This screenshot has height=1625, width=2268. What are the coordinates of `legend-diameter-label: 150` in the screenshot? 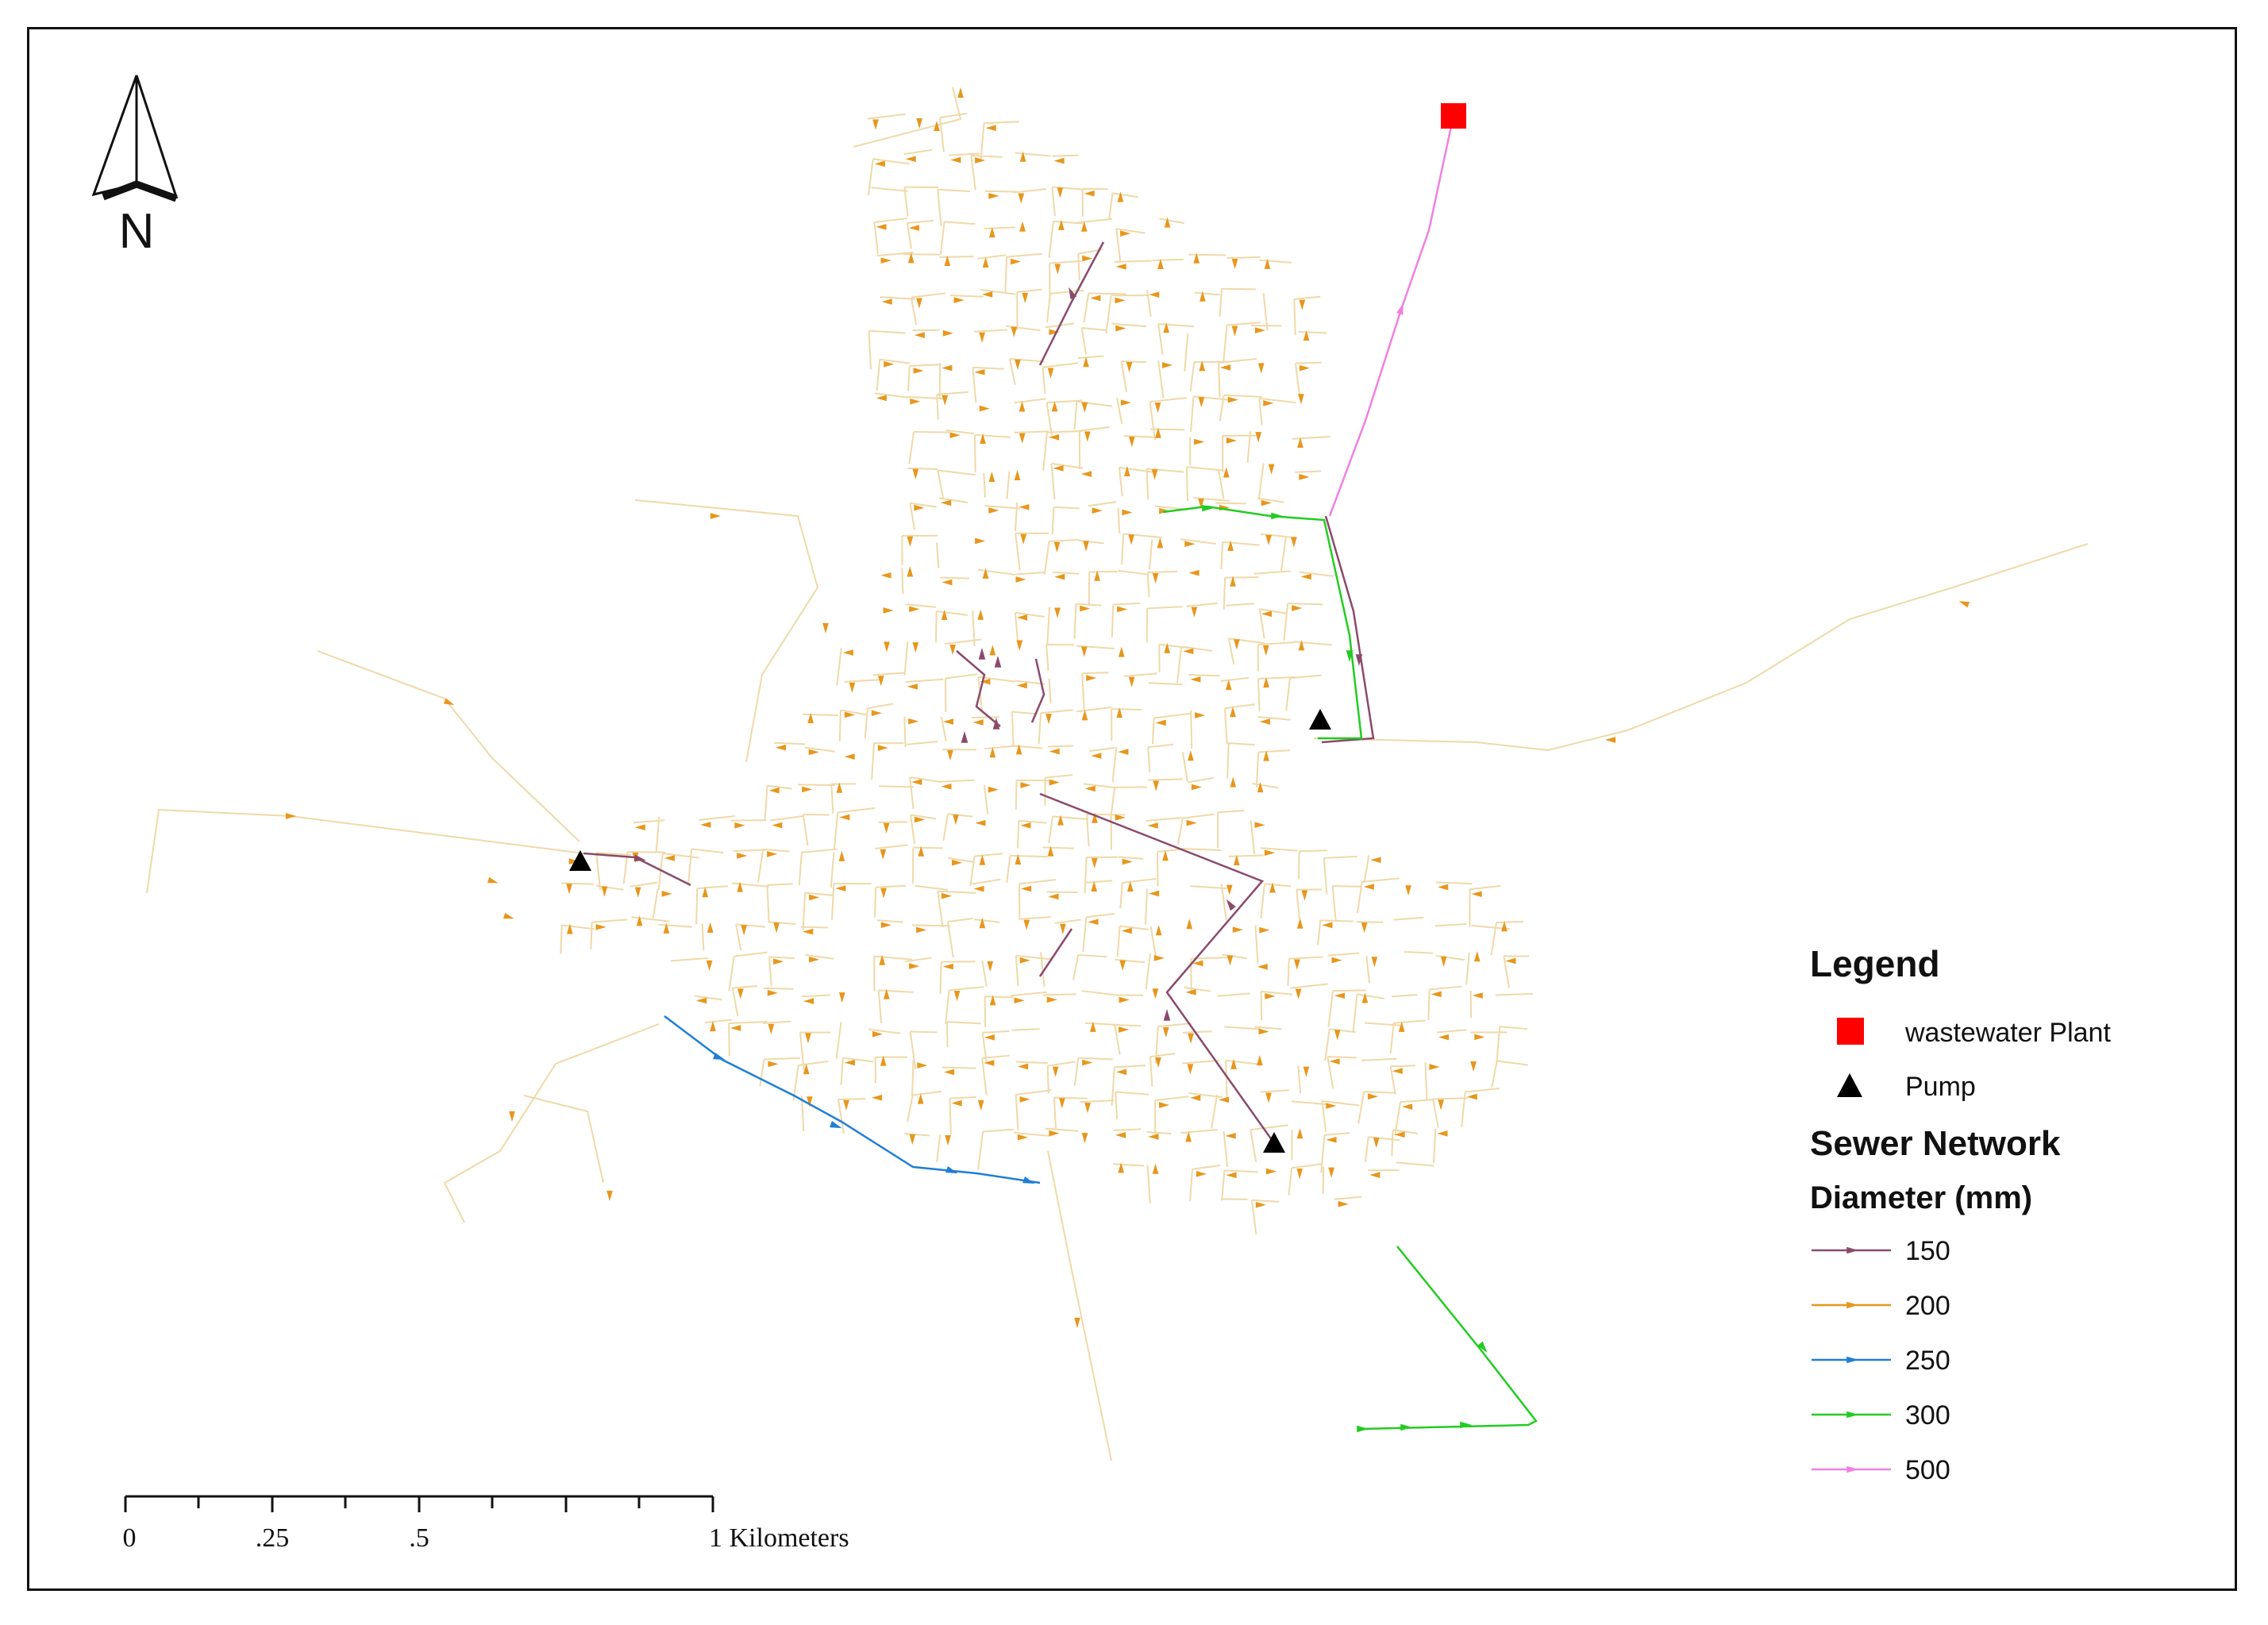 It's located at (1927, 1251).